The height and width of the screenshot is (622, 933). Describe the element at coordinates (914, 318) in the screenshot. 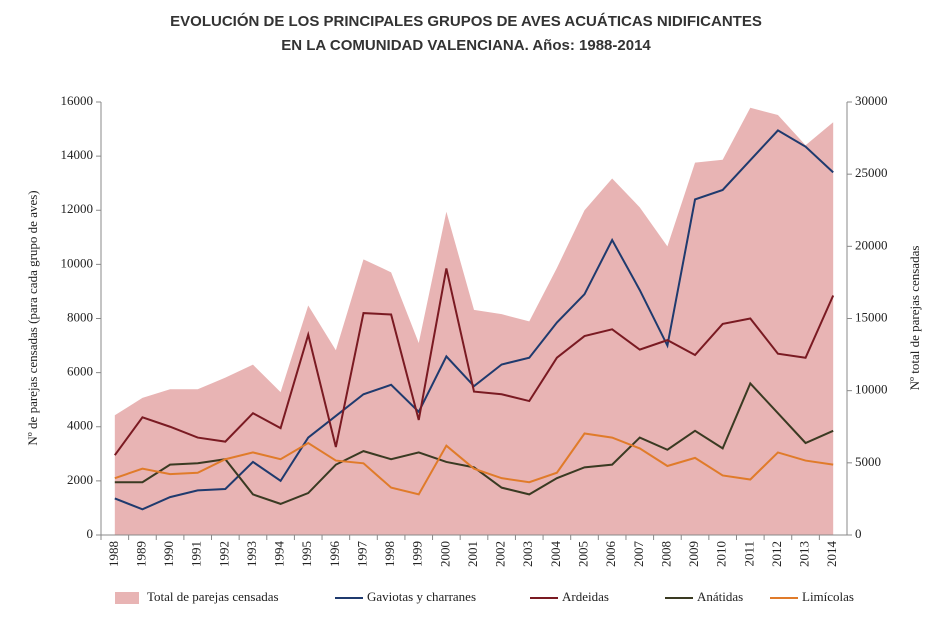

I see `y2-axis-label: Nº total de parejas censadas` at that location.